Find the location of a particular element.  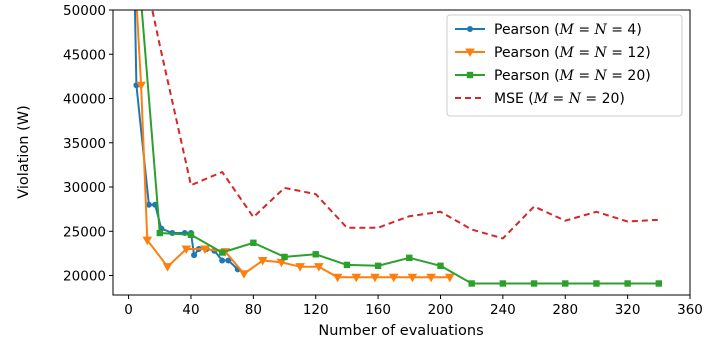

legend-label: Pearson (M = N = 12) is located at coordinates (572, 53).